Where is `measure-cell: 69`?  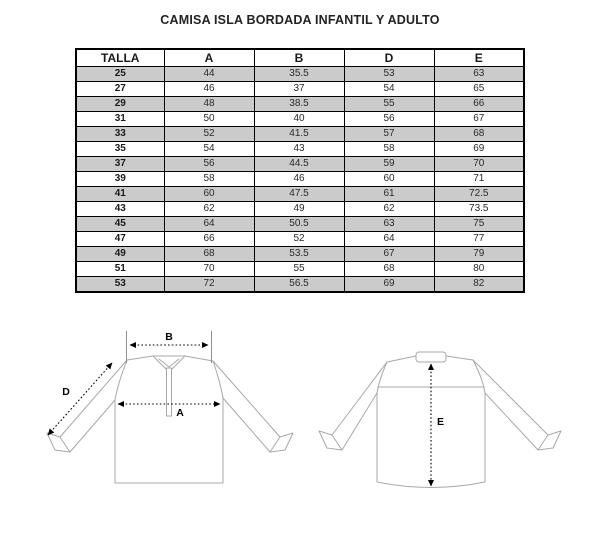 measure-cell: 69 is located at coordinates (389, 284).